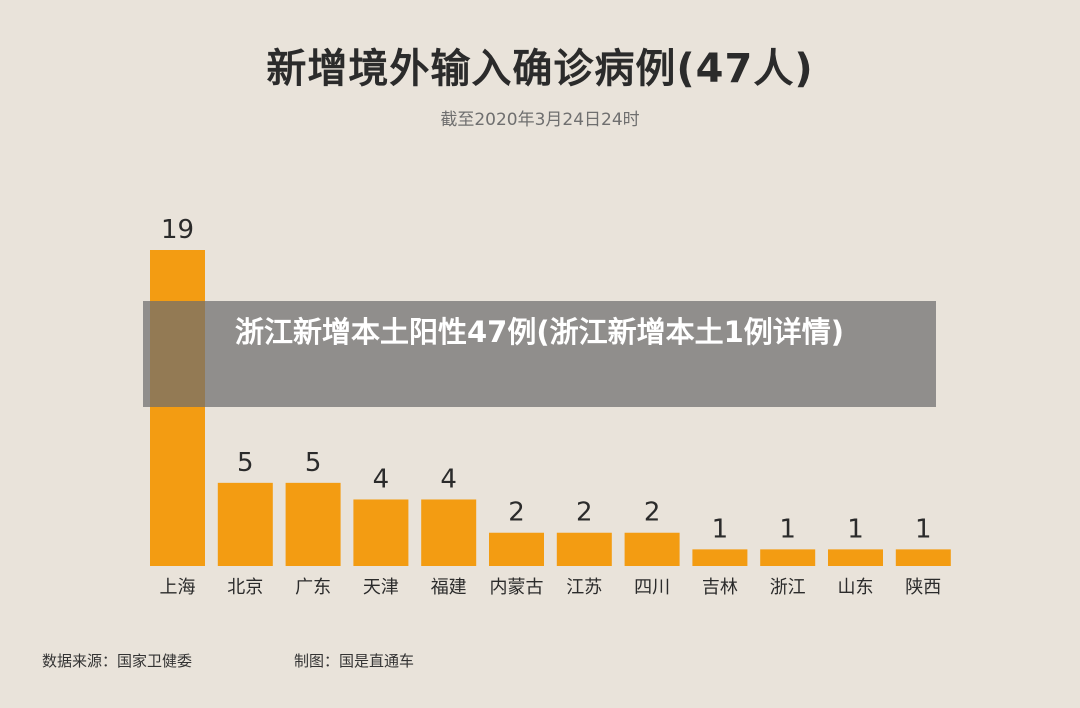 The height and width of the screenshot is (708, 1080). I want to click on bar-广东, so click(313, 524).